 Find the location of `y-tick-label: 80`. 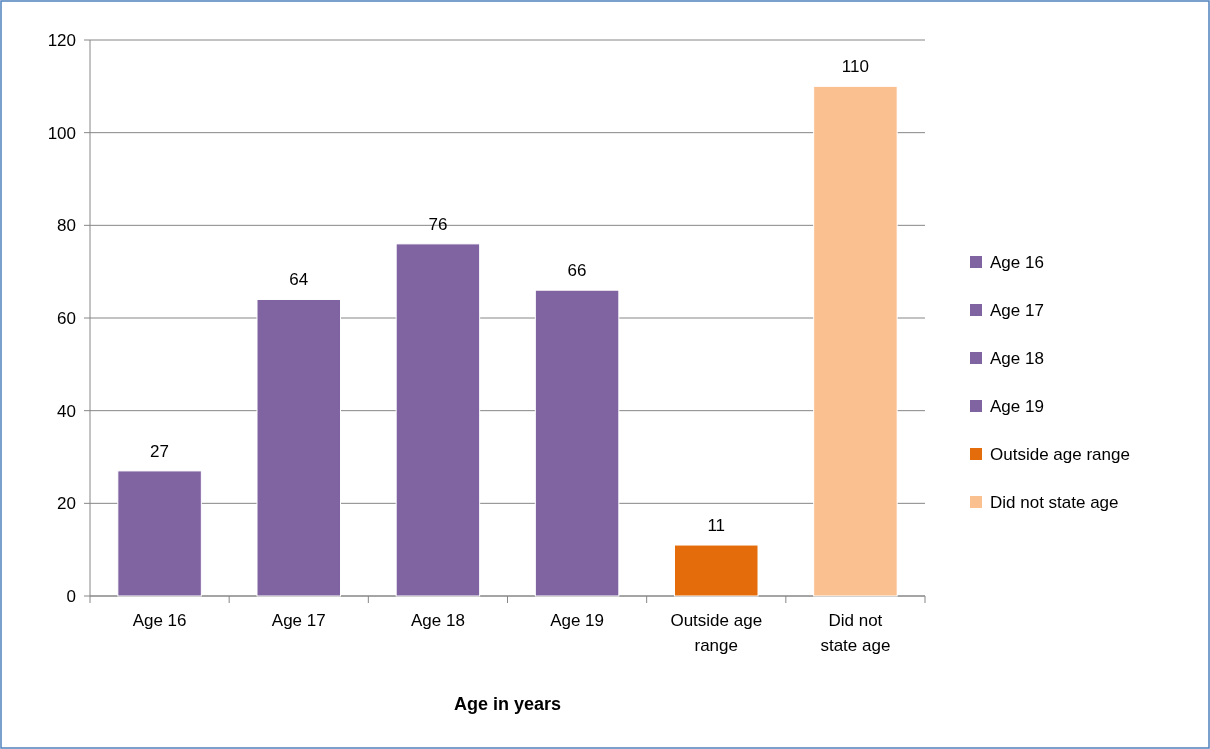

y-tick-label: 80 is located at coordinates (66, 226).